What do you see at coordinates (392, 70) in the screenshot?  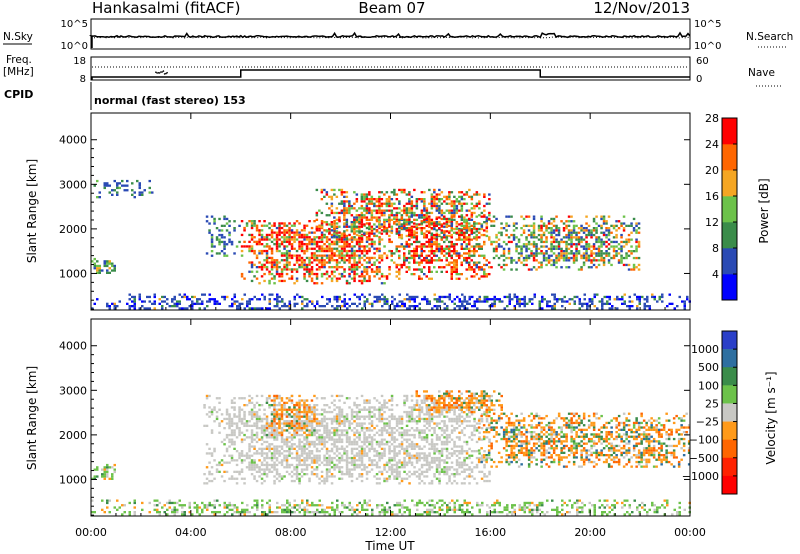 I see `freq-panel: Freq. [MHz] 18 8 60 0 Nave` at bounding box center [392, 70].